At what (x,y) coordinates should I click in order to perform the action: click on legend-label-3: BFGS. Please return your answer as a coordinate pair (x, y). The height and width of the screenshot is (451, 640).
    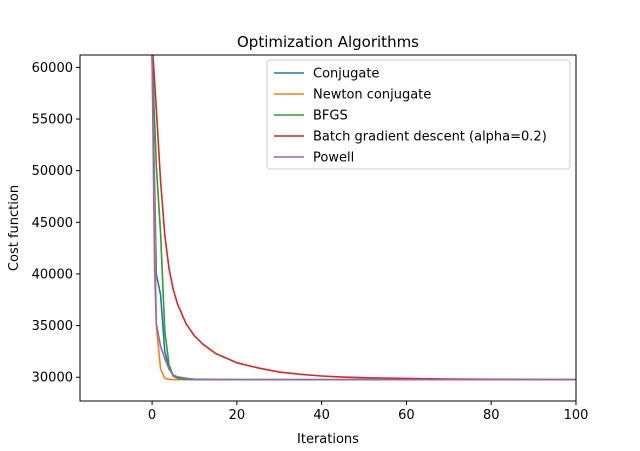
    Looking at the image, I should click on (330, 116).